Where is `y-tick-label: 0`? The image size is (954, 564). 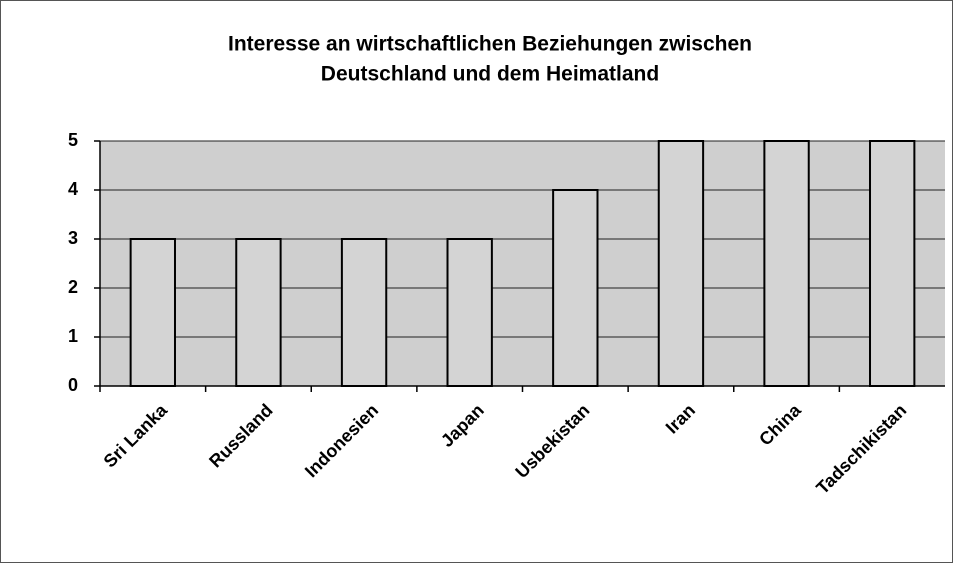 y-tick-label: 0 is located at coordinates (73, 385).